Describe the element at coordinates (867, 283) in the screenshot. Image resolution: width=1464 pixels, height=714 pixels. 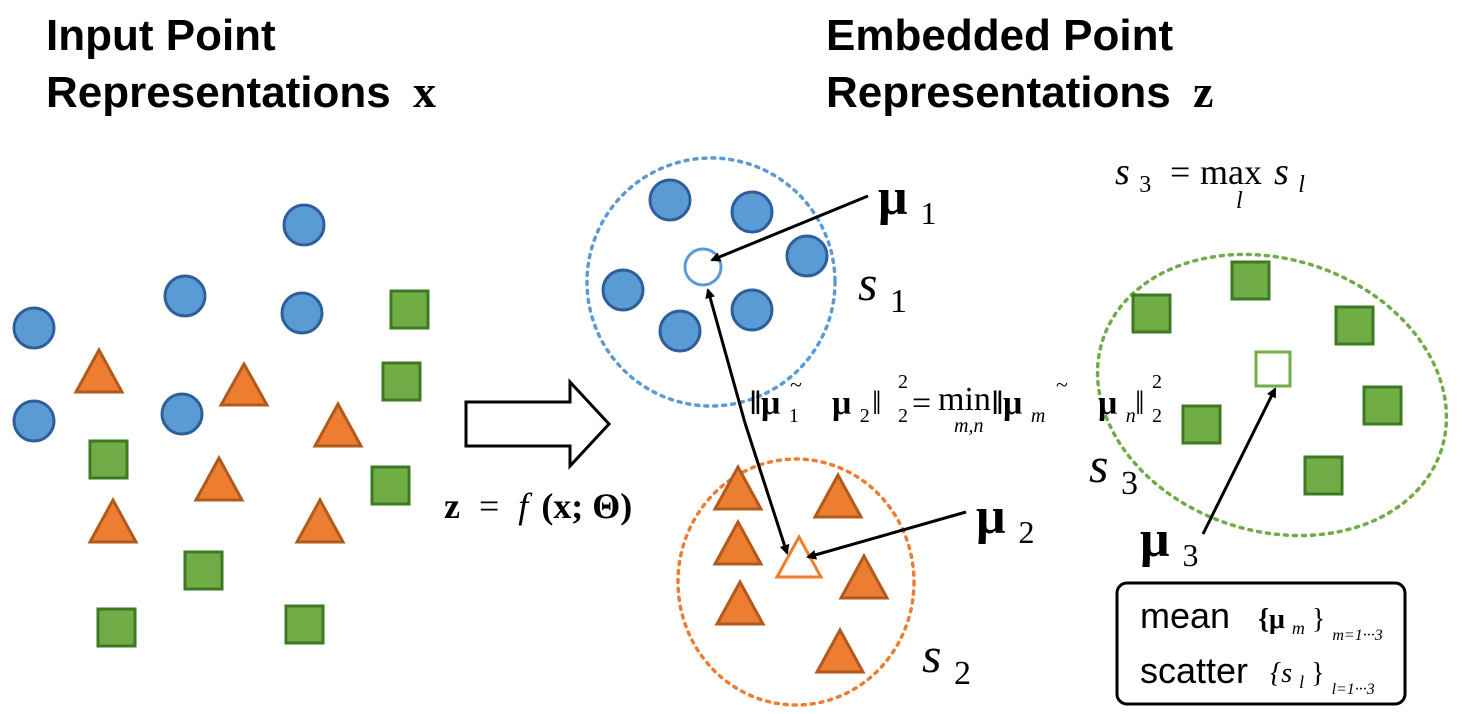
I see `label-s1-symbol: s` at that location.